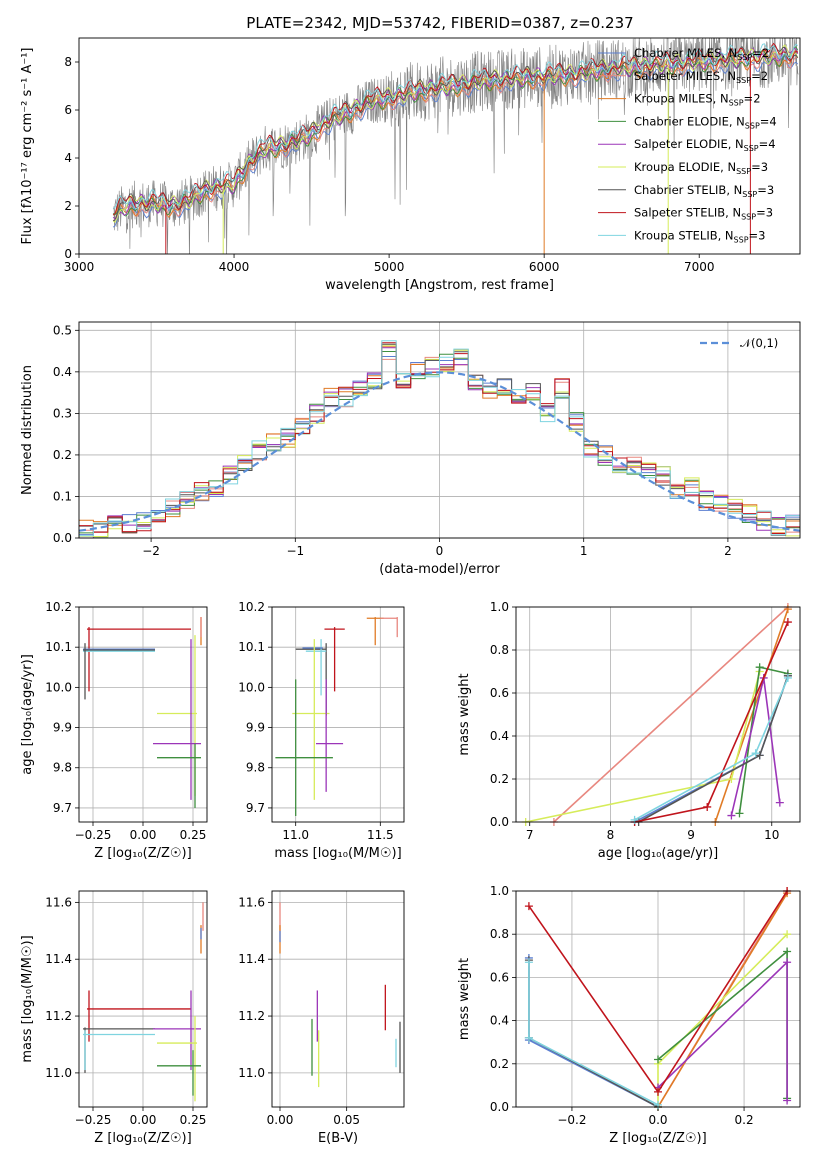  I want to click on x-tick-label: 7, so click(530, 835).